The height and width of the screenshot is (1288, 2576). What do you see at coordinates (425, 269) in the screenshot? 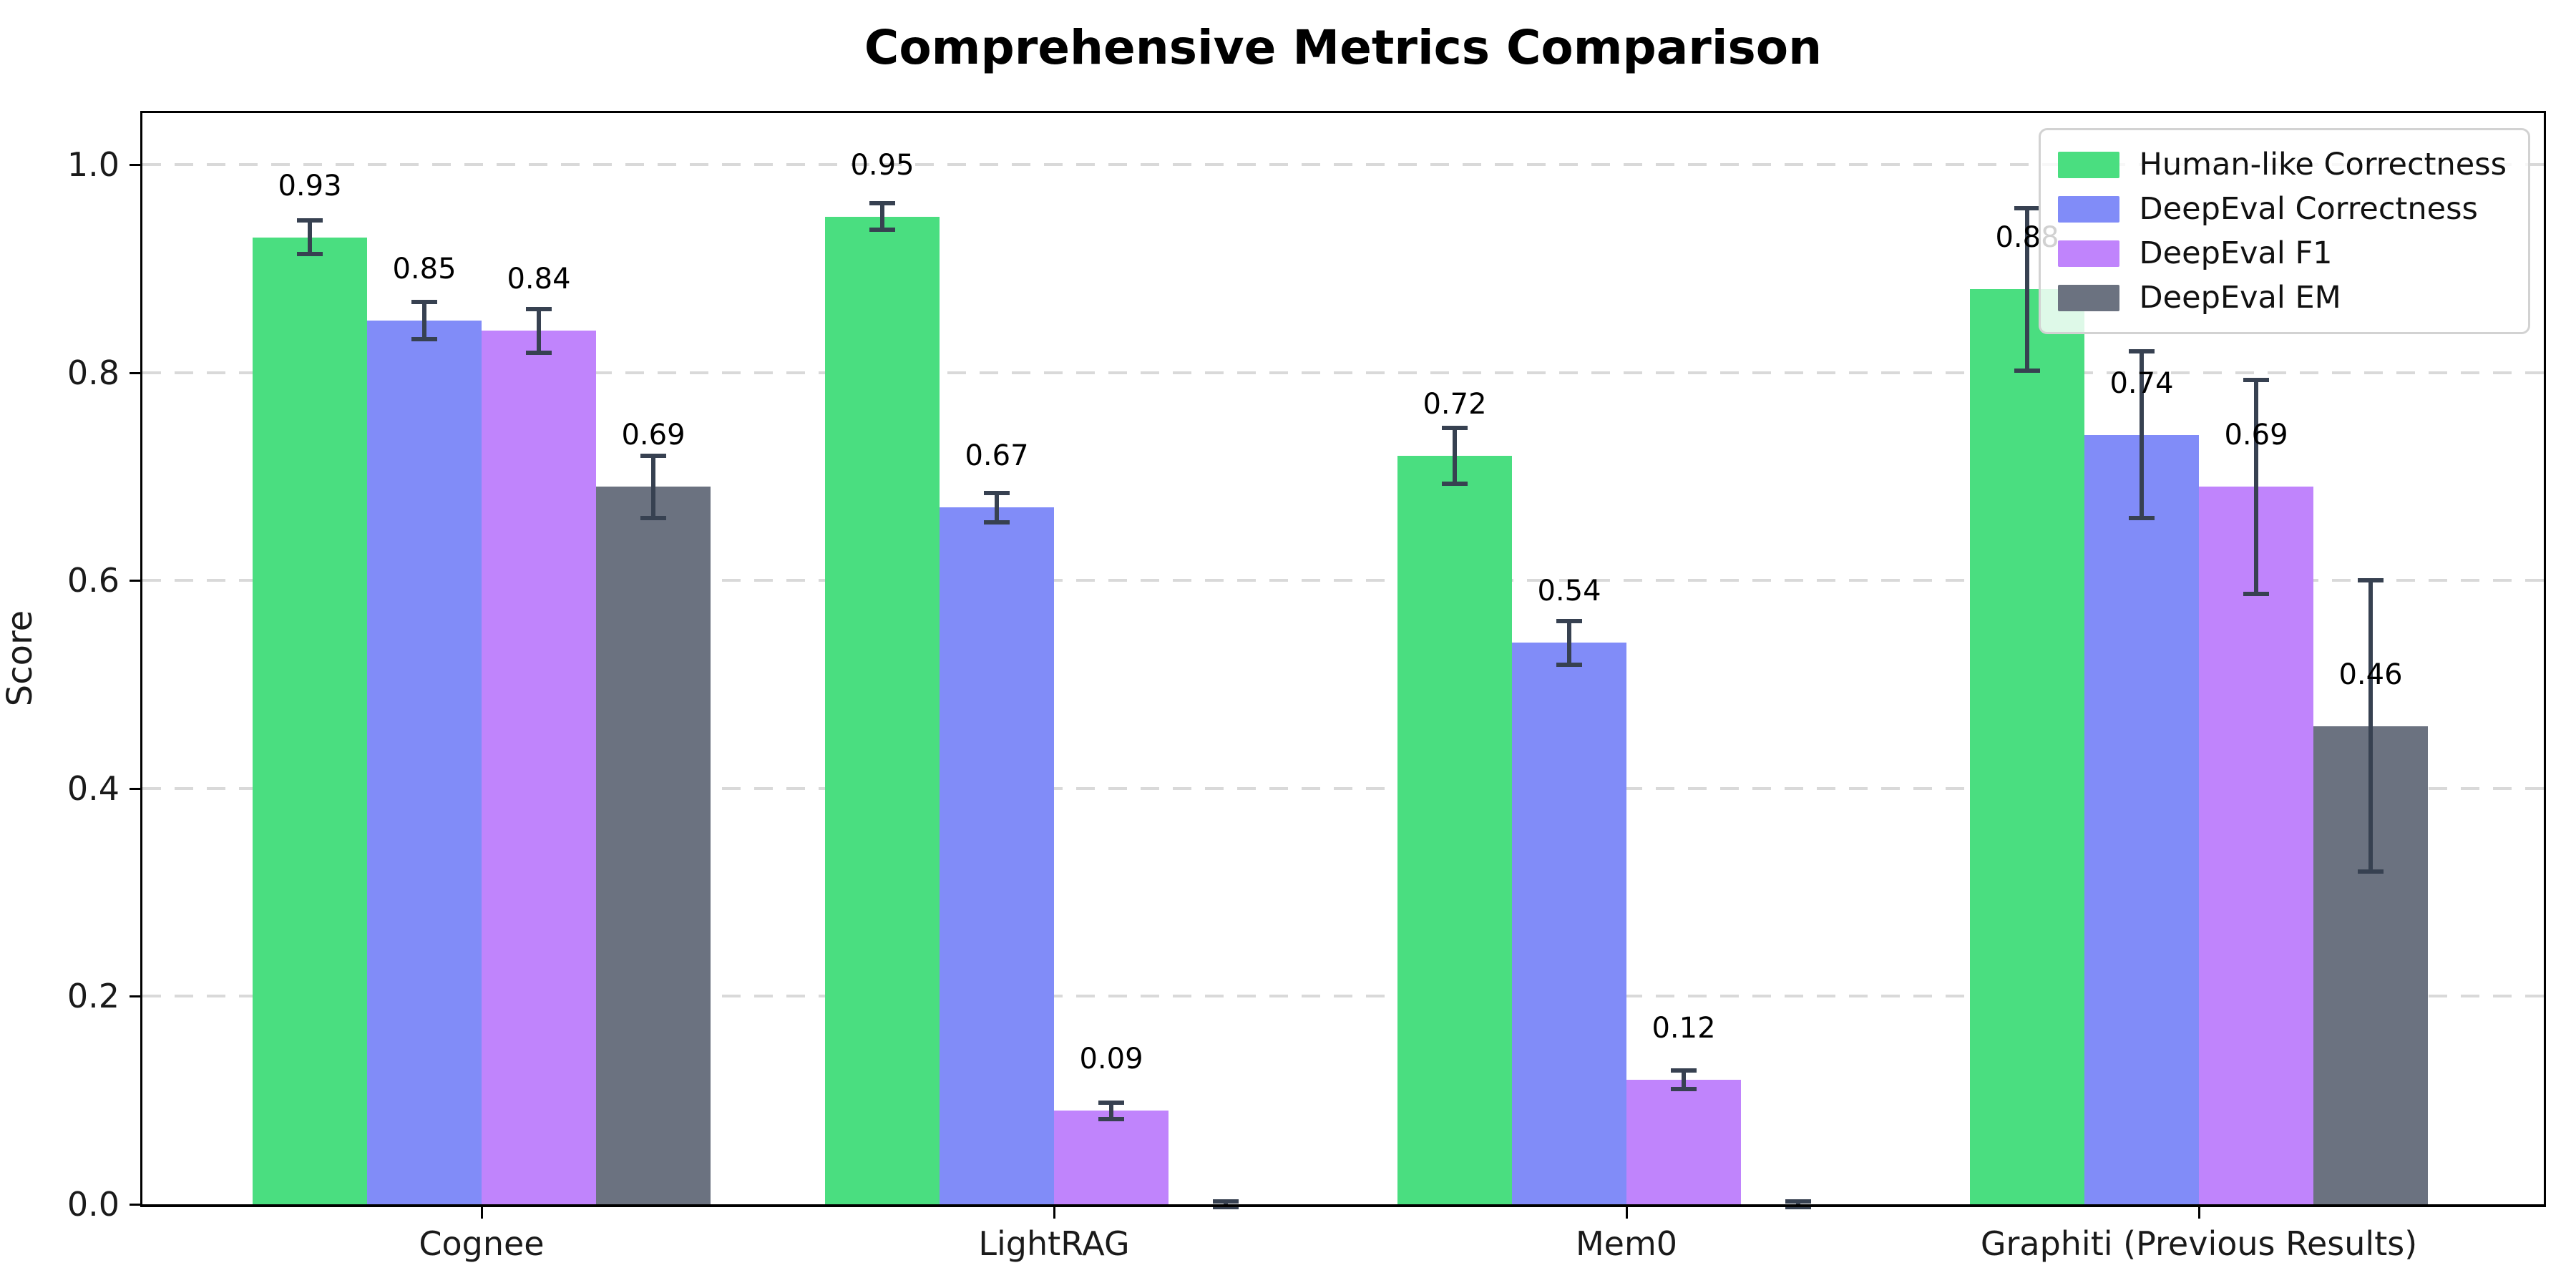
I see `value-label: 0.85` at bounding box center [425, 269].